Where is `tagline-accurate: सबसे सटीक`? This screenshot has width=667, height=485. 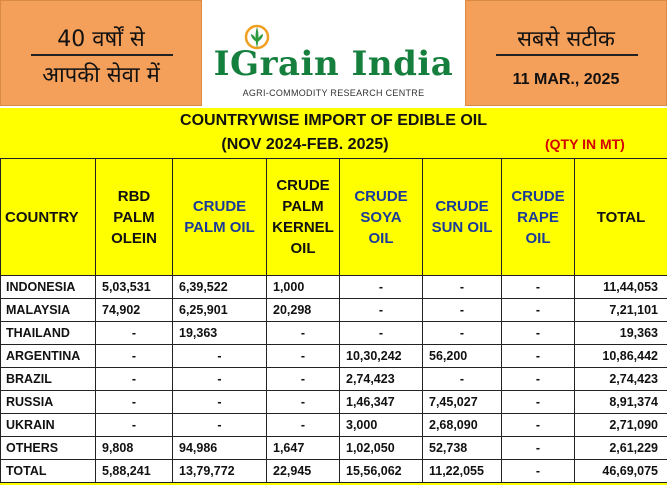 tagline-accurate: सबसे सटीक is located at coordinates (566, 39).